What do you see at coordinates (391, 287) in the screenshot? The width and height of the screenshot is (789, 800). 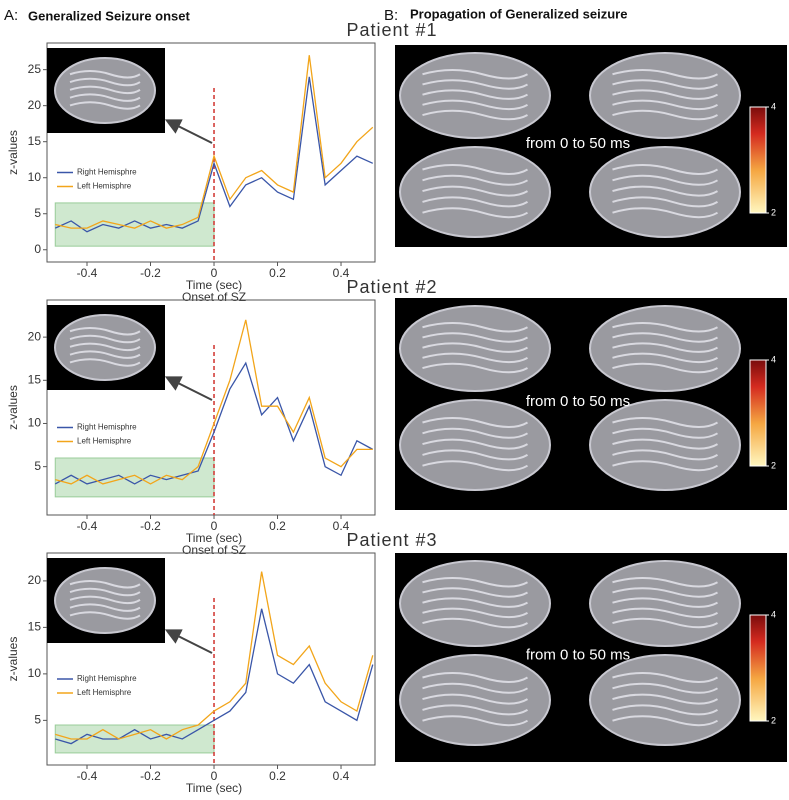 I see `chart-title: Patient #2` at bounding box center [391, 287].